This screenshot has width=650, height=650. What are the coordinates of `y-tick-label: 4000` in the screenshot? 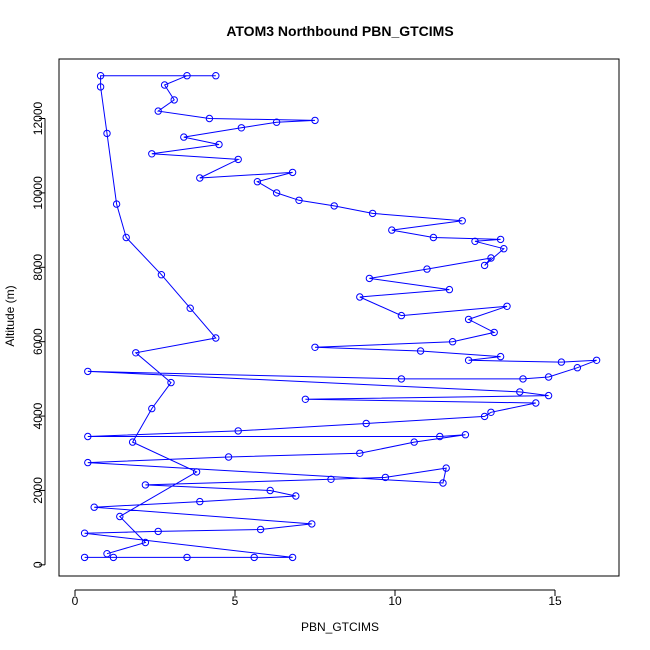 It's located at (38, 415).